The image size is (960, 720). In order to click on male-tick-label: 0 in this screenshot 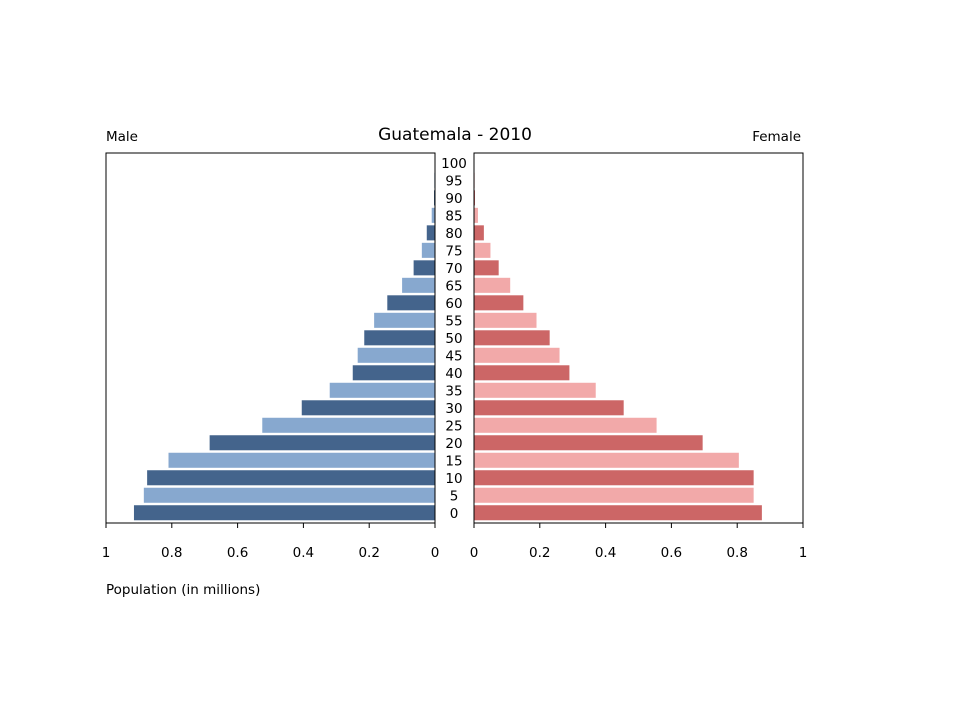, I will do `click(435, 553)`.